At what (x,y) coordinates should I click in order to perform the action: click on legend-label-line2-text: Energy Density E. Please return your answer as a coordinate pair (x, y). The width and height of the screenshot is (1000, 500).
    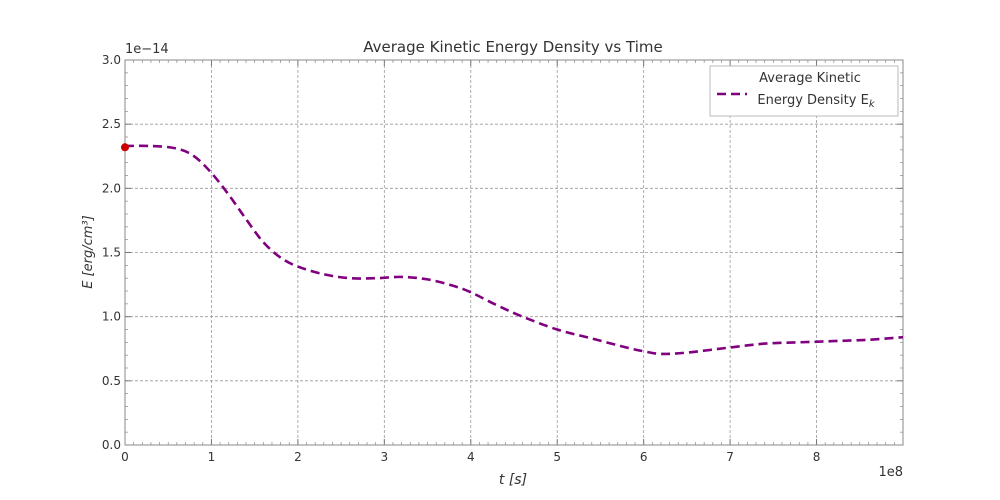
    Looking at the image, I should click on (812, 100).